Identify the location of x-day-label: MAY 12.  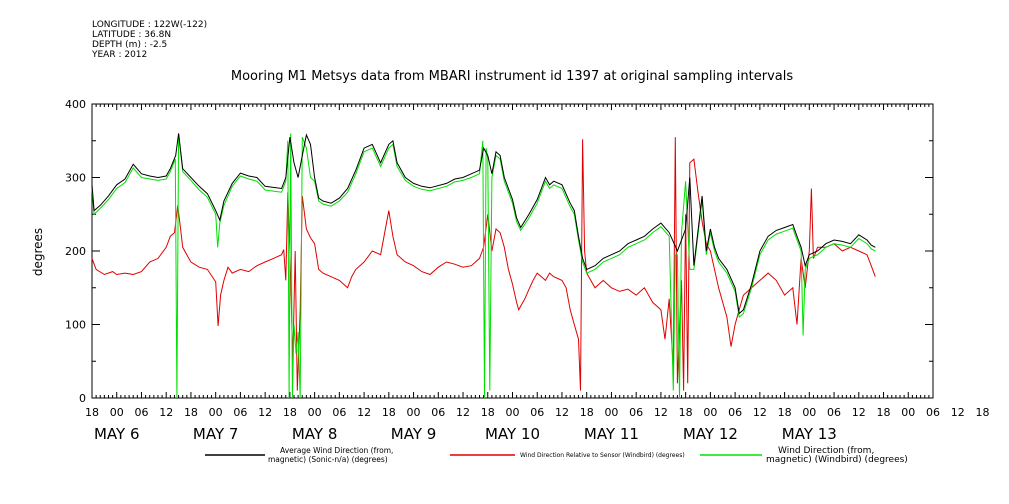
(710, 434).